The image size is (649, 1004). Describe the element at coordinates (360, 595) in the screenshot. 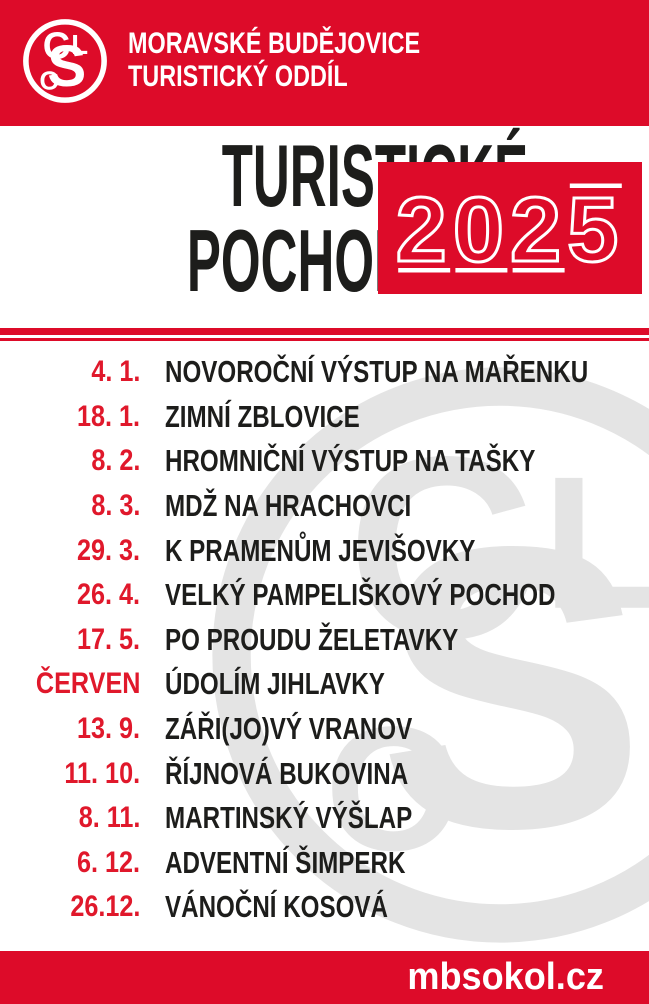

I see `event-name: VELKÝ PAMPELIŠKOVÝ POCHOD` at that location.